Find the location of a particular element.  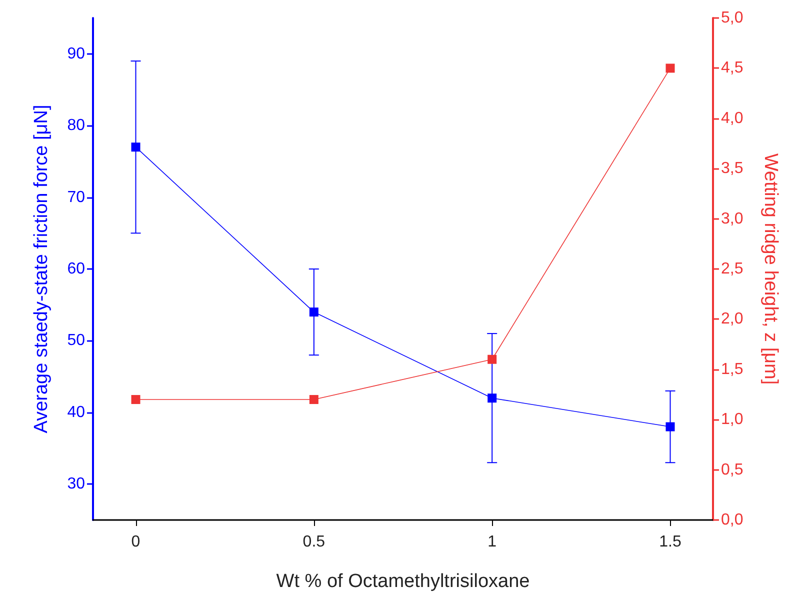

y-axis-title: Average staedy-state friction force [μN] is located at coordinates (41, 269).